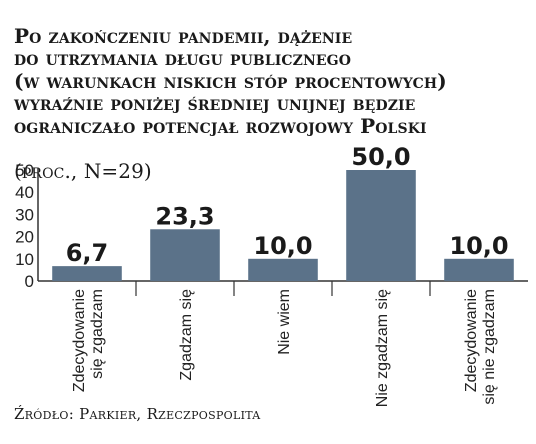  I want to click on y-tick-label: 40, so click(24, 192).